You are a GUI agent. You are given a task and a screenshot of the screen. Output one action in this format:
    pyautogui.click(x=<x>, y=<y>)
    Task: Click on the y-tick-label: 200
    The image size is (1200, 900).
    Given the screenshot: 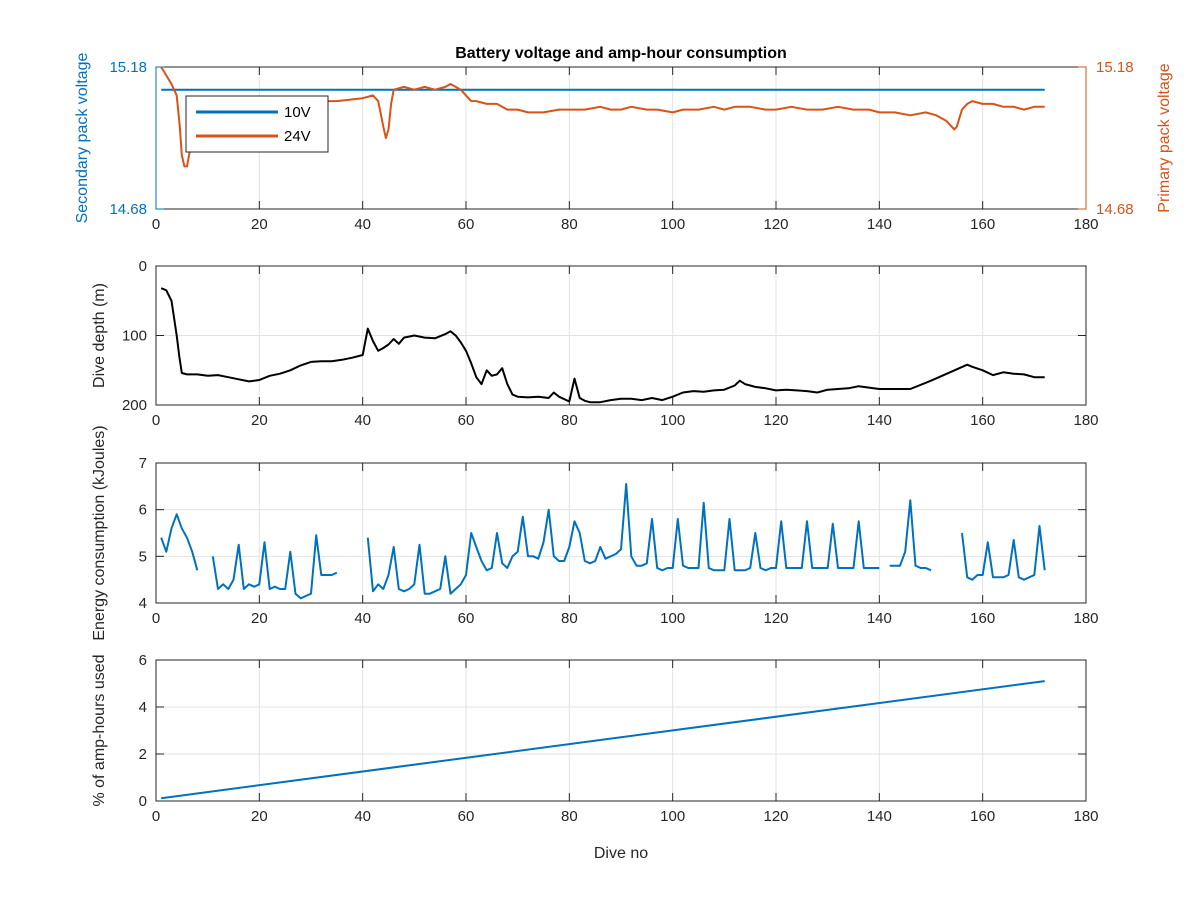 What is the action you would take?
    pyautogui.click(x=134, y=405)
    